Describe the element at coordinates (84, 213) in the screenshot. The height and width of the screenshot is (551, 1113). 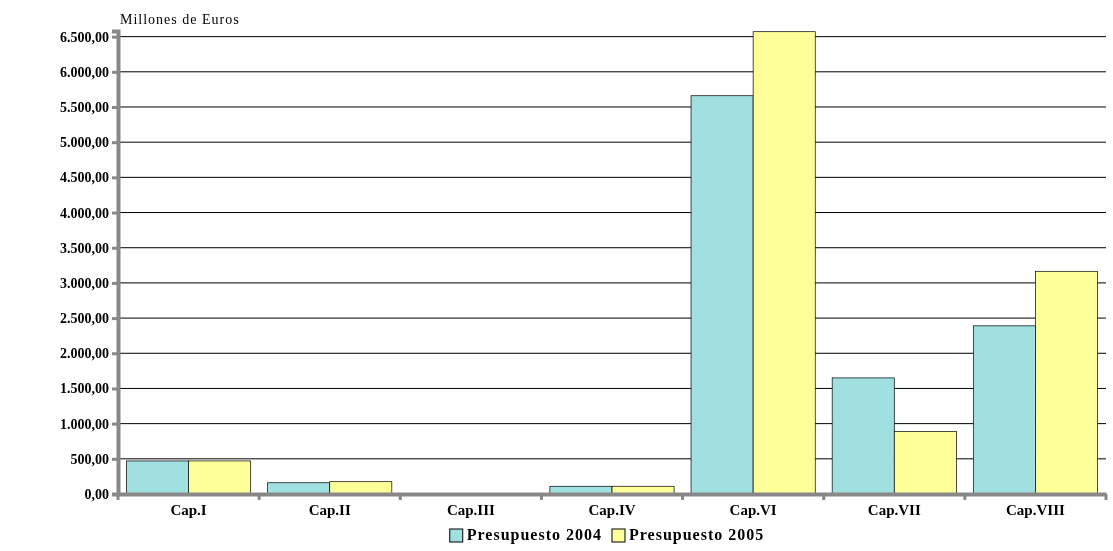
I see `y-tick-label: 4.000,00` at that location.